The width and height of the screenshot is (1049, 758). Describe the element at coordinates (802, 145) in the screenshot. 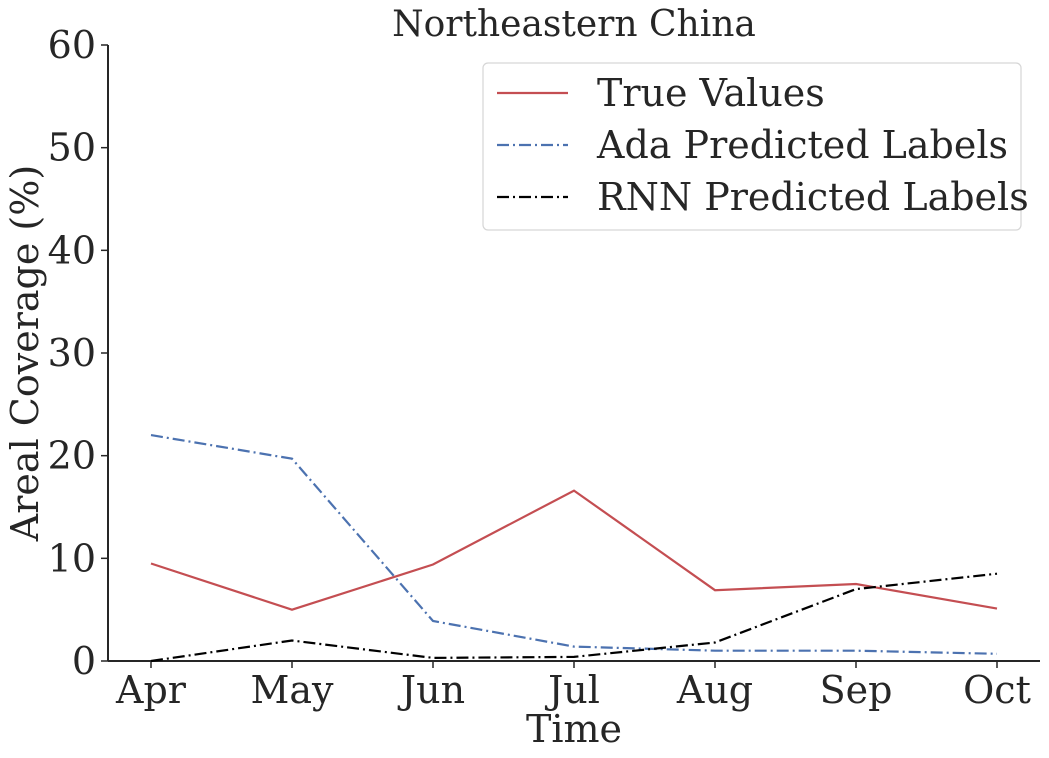

I see `legend-label-2: Ada Predicted Labels` at that location.